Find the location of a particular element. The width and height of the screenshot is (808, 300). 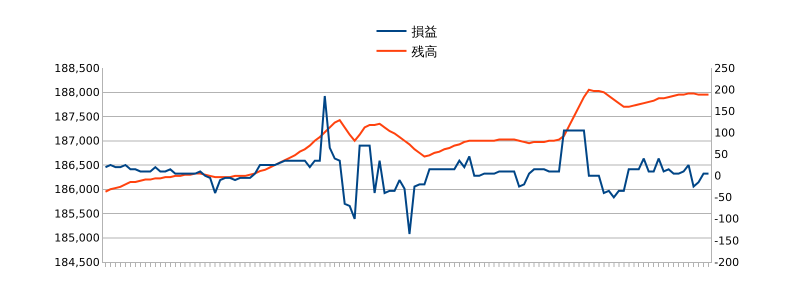

legend-label: 損益 is located at coordinates (425, 32).